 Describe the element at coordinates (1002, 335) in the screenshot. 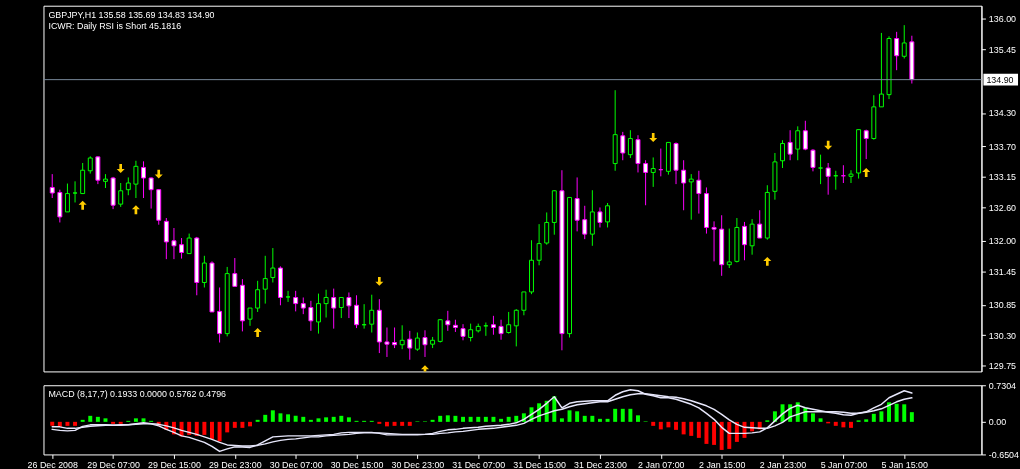

I see `y-tick-label: 130.30` at that location.